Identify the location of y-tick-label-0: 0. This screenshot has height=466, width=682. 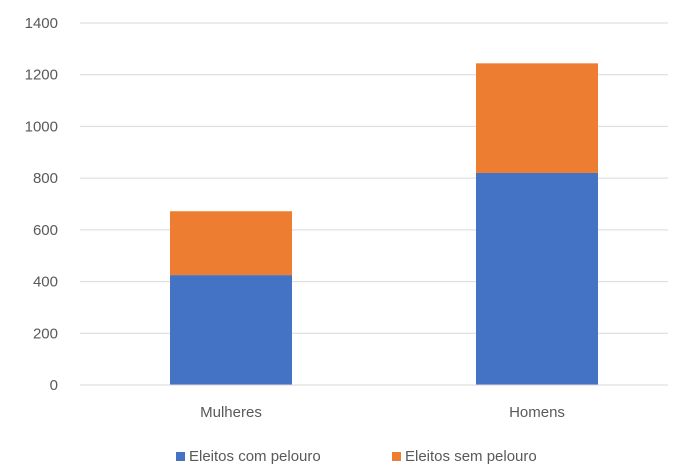
(54, 385).